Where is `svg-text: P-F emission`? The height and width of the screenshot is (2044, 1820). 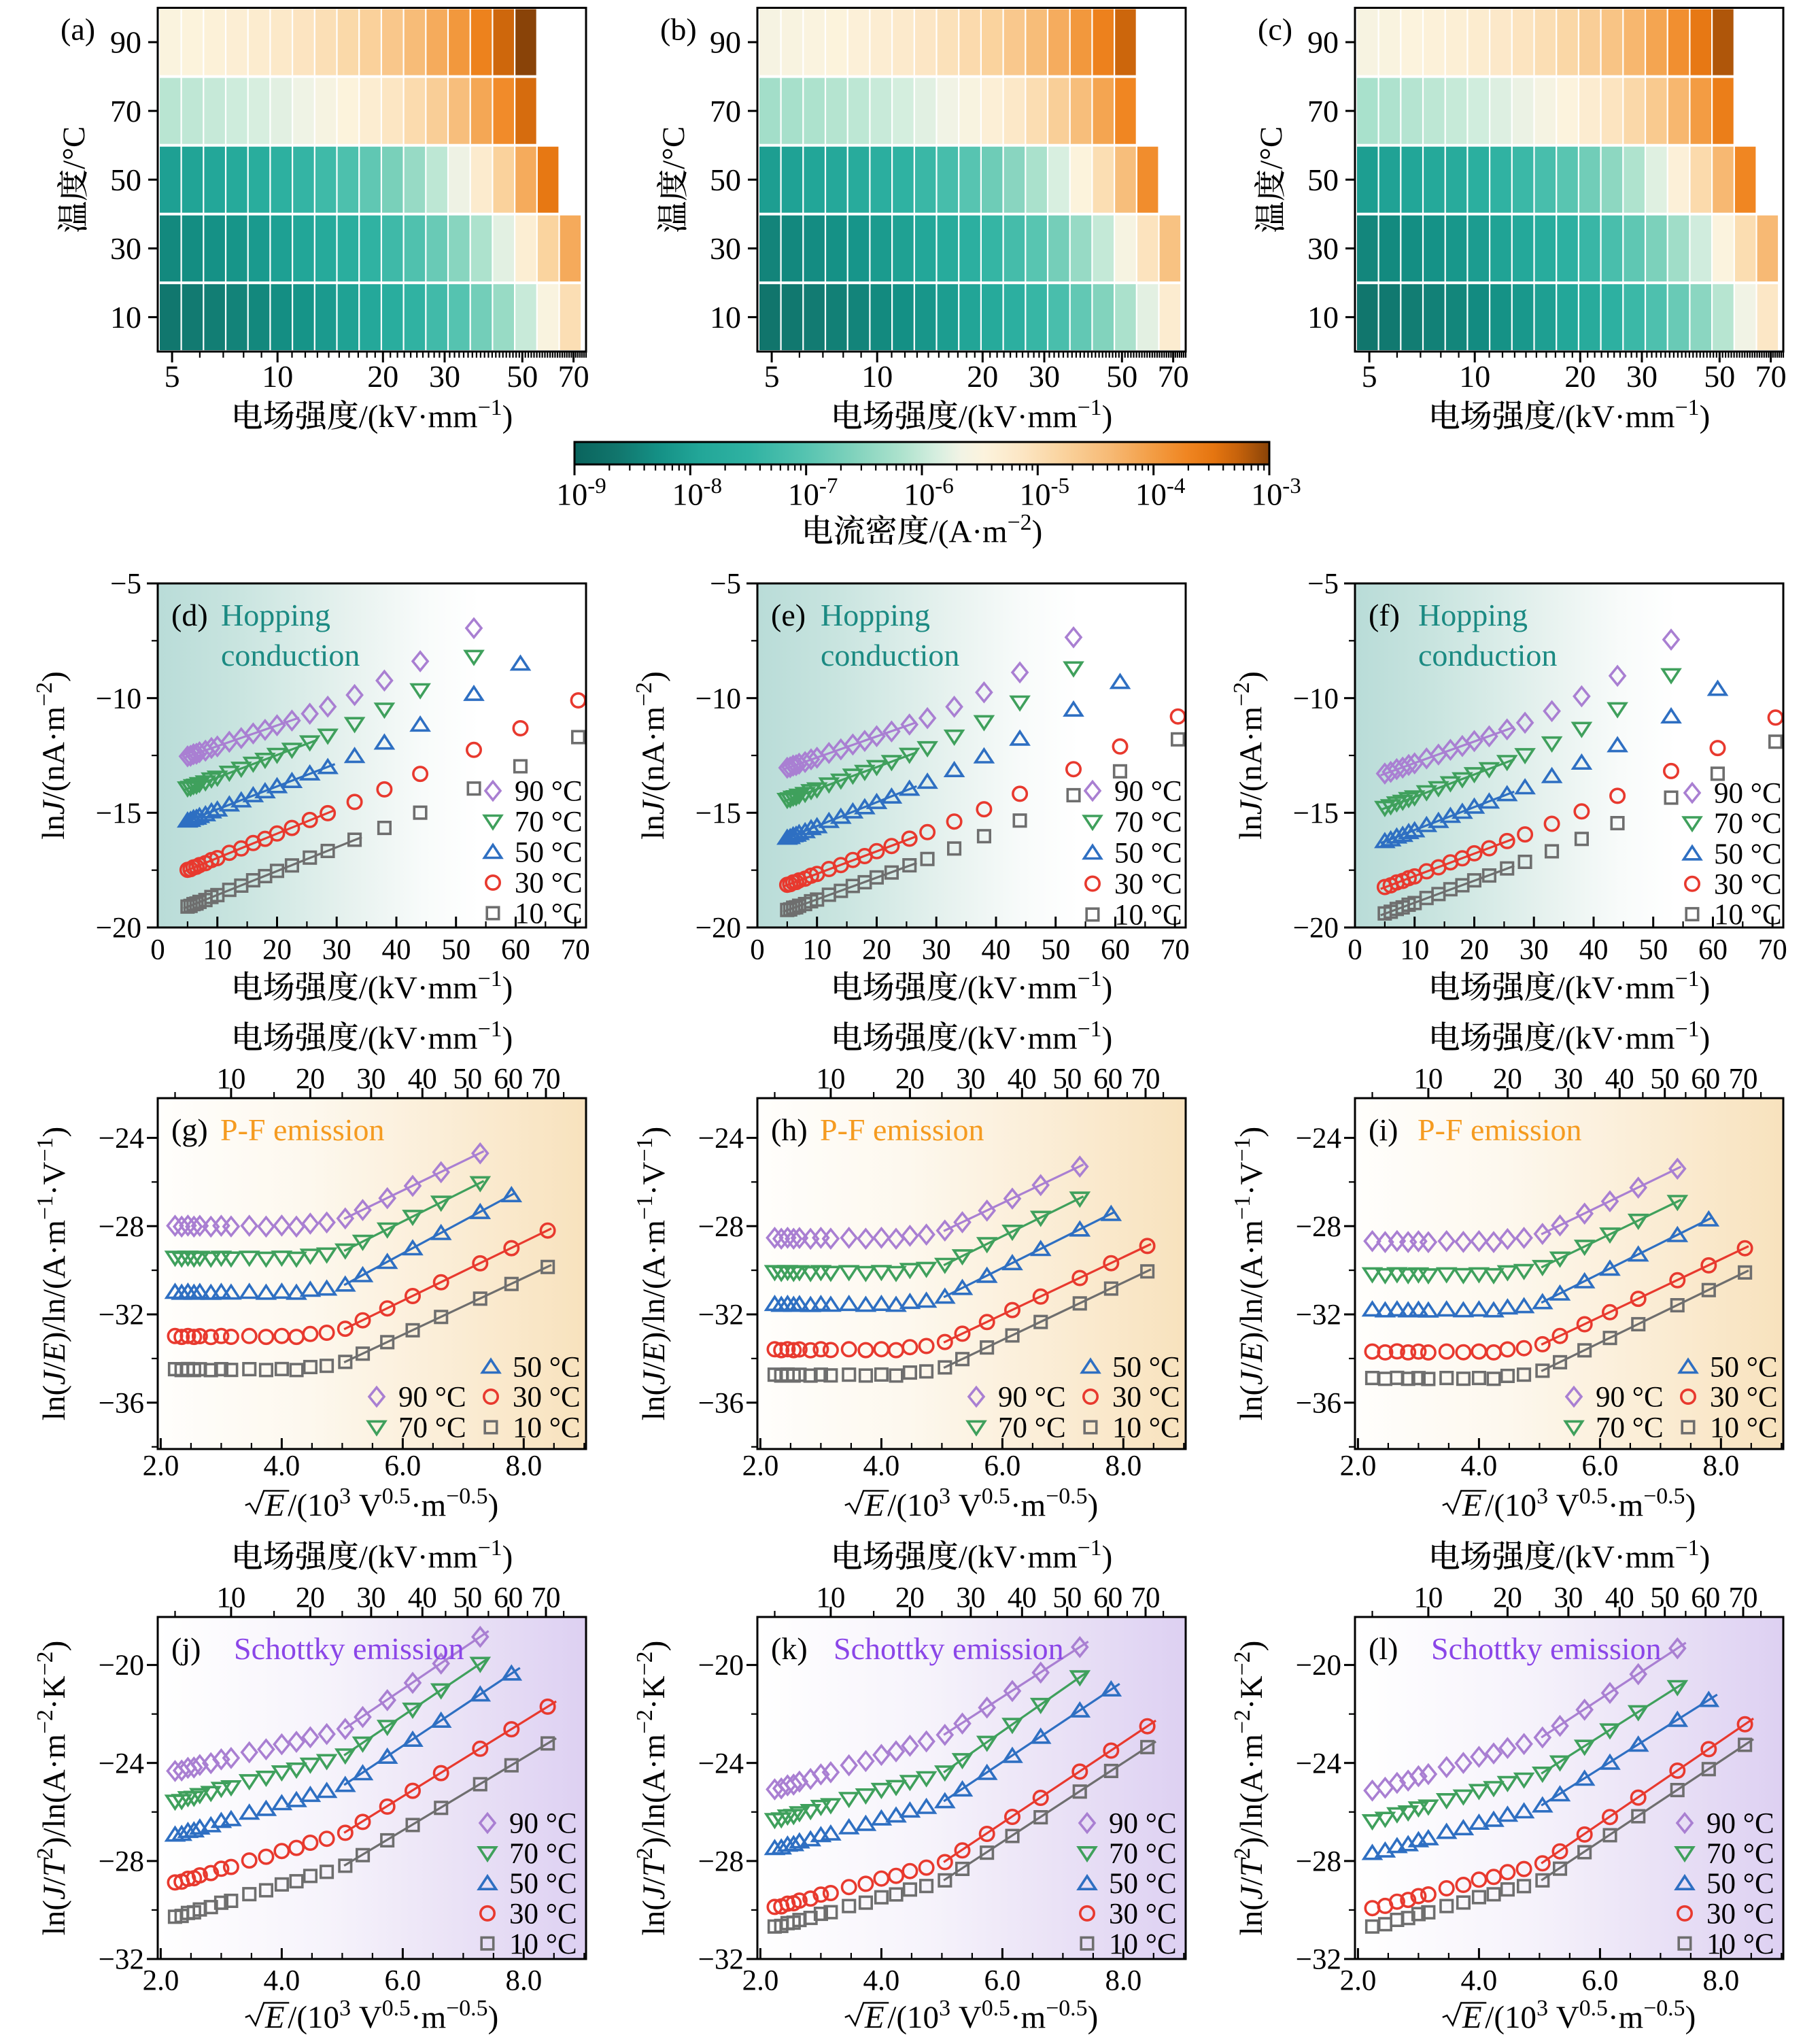
svg-text: P-F emission is located at coordinates (302, 1129).